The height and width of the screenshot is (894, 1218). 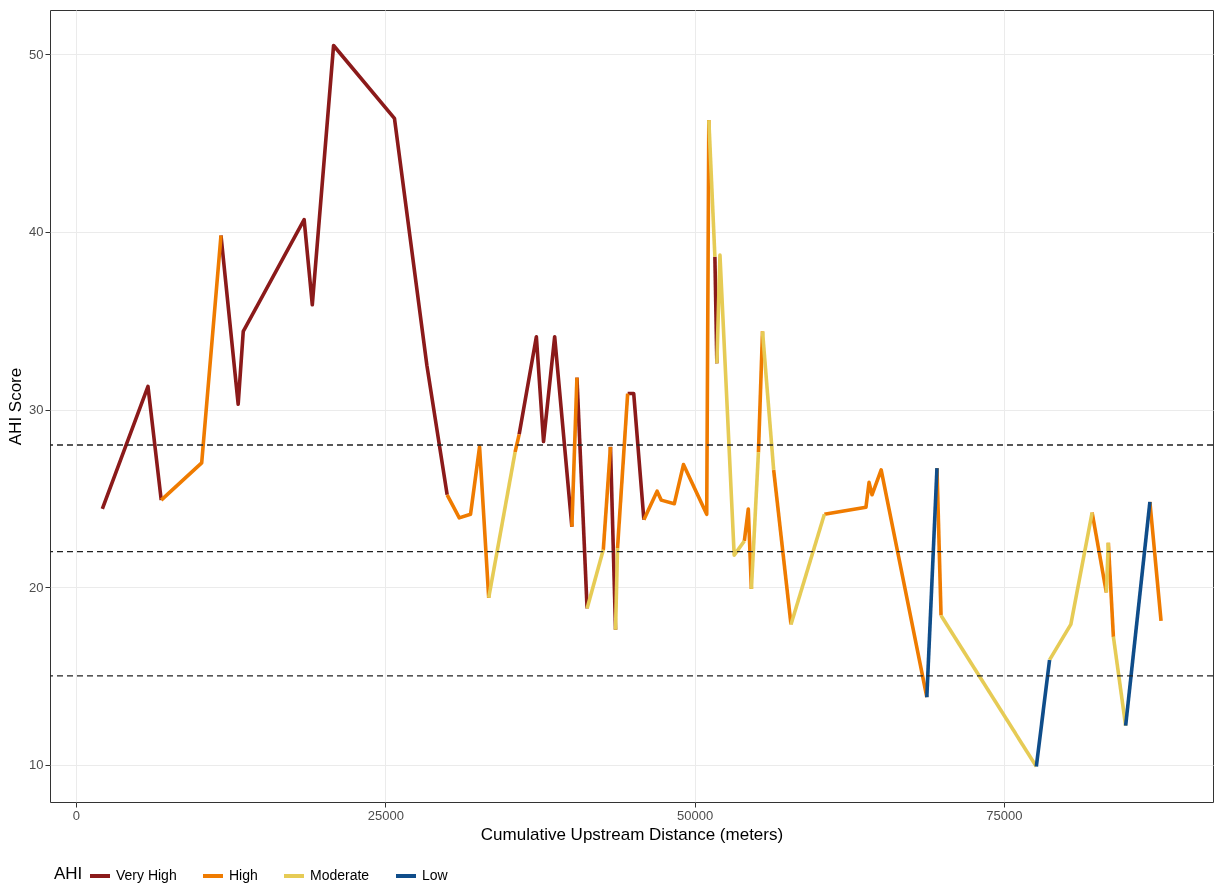 I want to click on legend-label: Moderate, so click(x=340, y=875).